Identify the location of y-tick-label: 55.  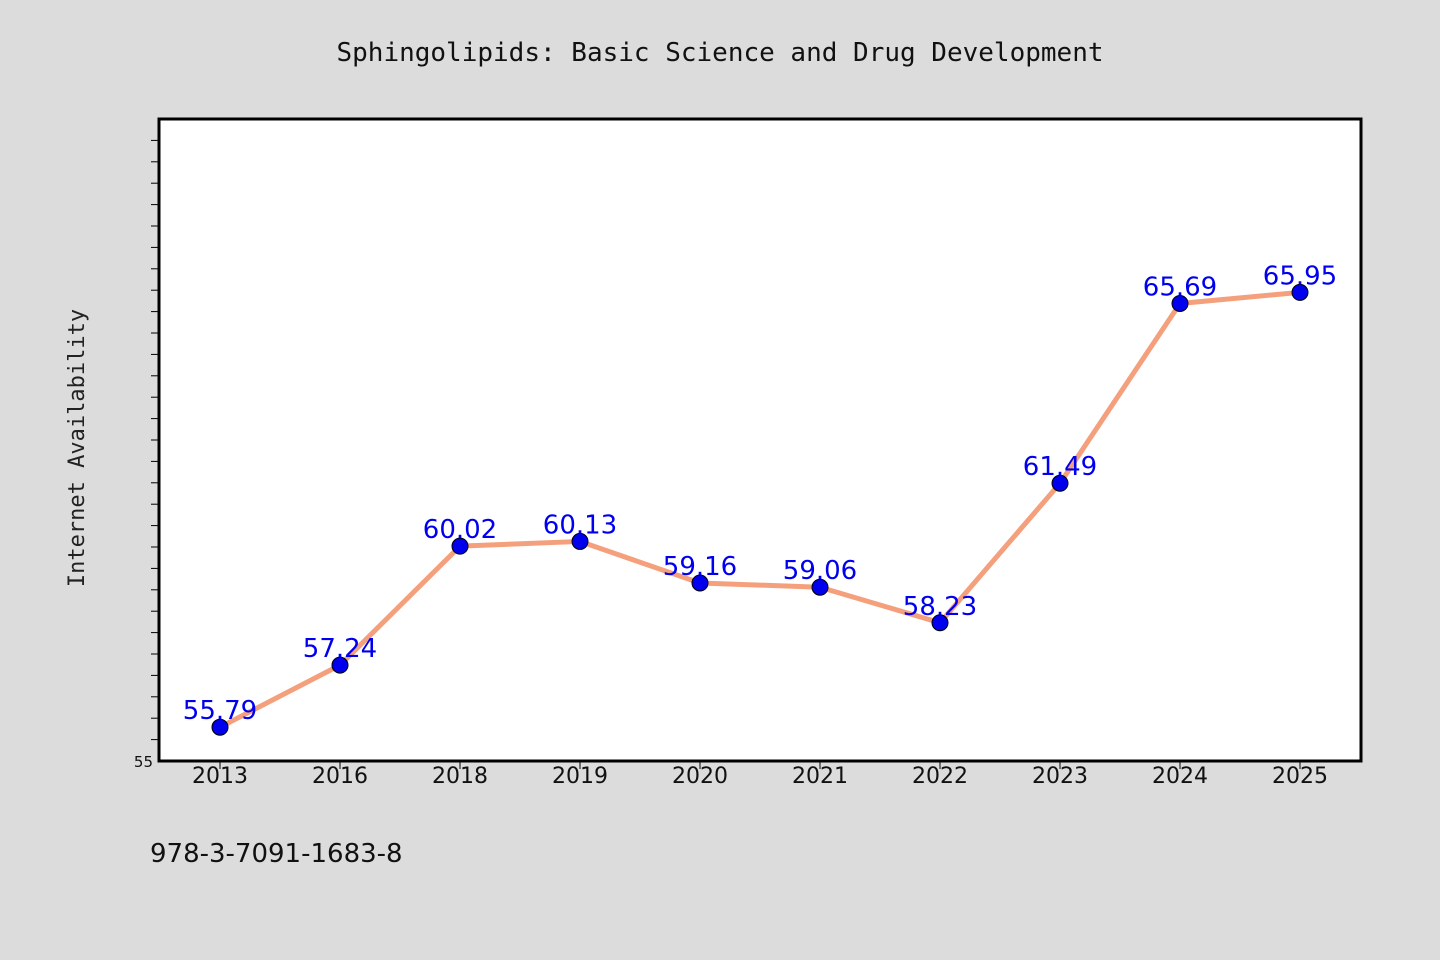
(143, 762).